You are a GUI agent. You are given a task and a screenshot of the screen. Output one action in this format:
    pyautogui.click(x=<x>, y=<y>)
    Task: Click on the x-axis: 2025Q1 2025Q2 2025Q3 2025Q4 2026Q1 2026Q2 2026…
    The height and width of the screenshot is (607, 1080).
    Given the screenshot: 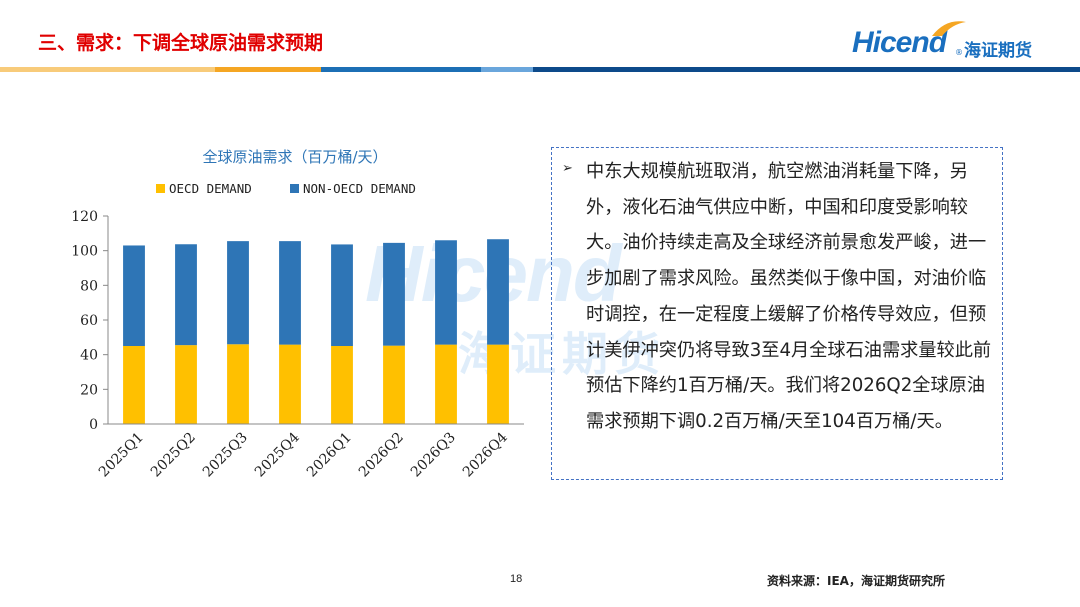 What is the action you would take?
    pyautogui.click(x=310, y=452)
    